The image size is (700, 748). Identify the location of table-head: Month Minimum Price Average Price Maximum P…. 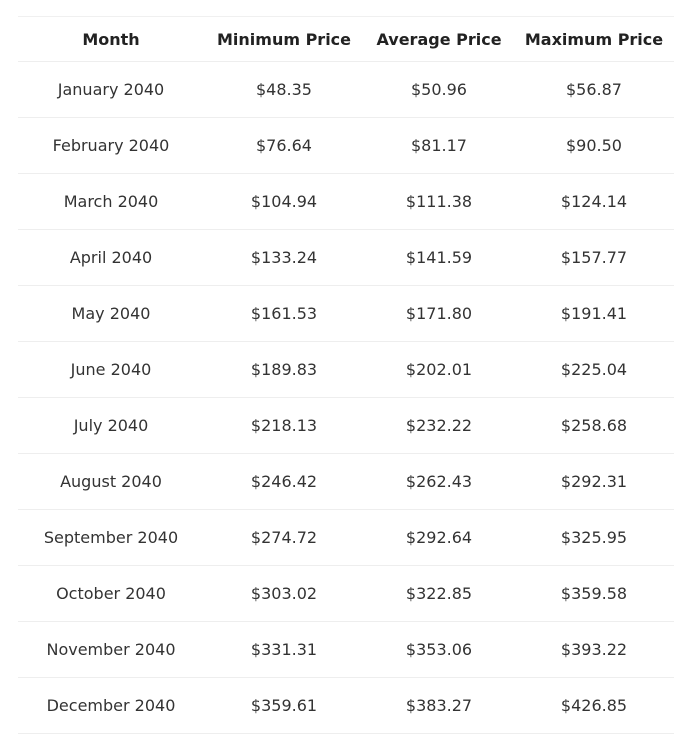
(346, 39).